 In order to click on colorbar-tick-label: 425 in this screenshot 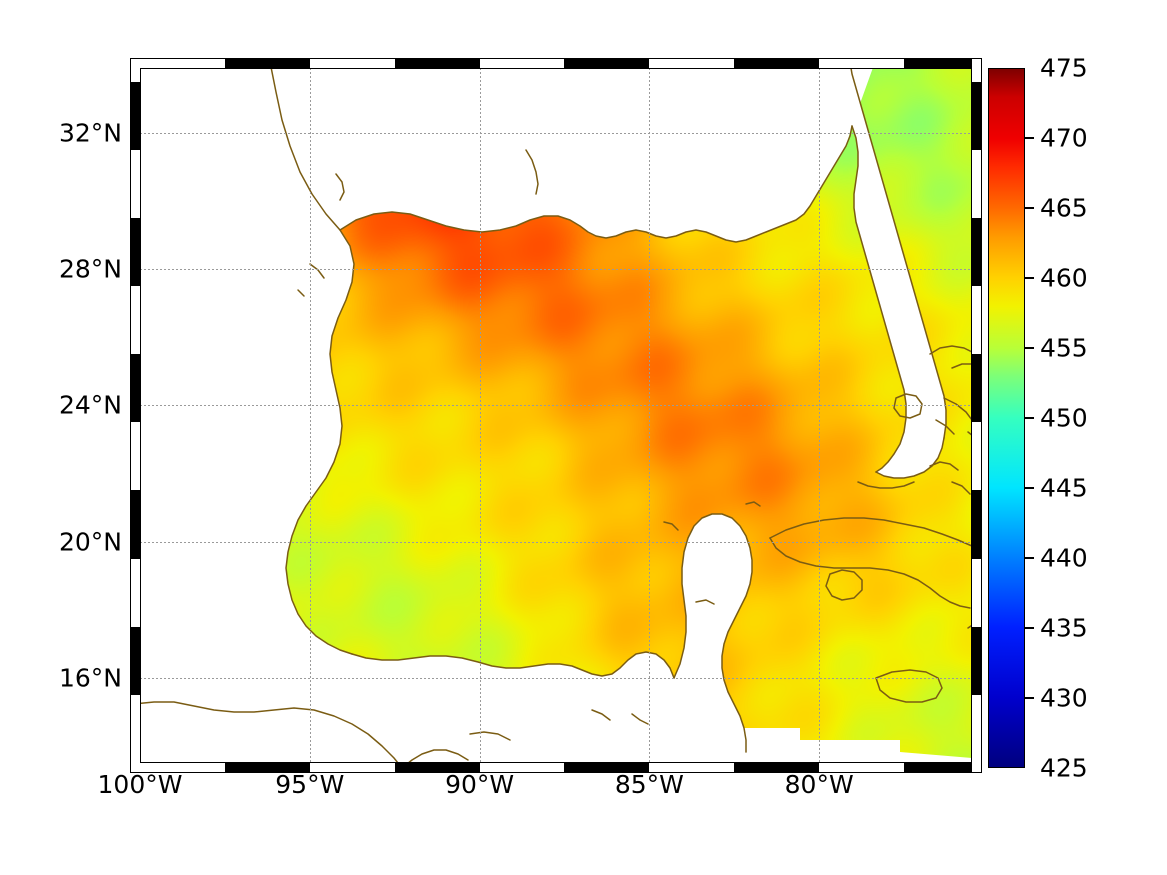, I will do `click(1064, 768)`.